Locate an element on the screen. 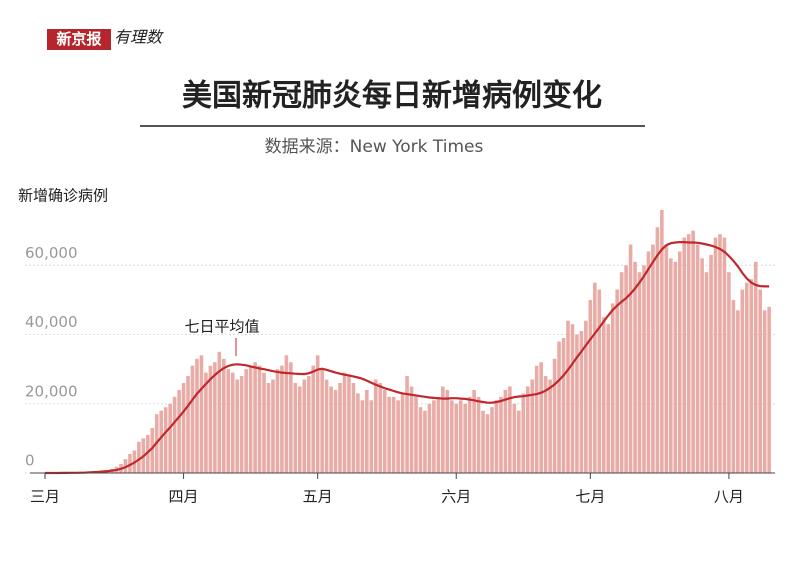 This screenshot has height=571, width=800. x-tick-label: 三月 is located at coordinates (45, 497).